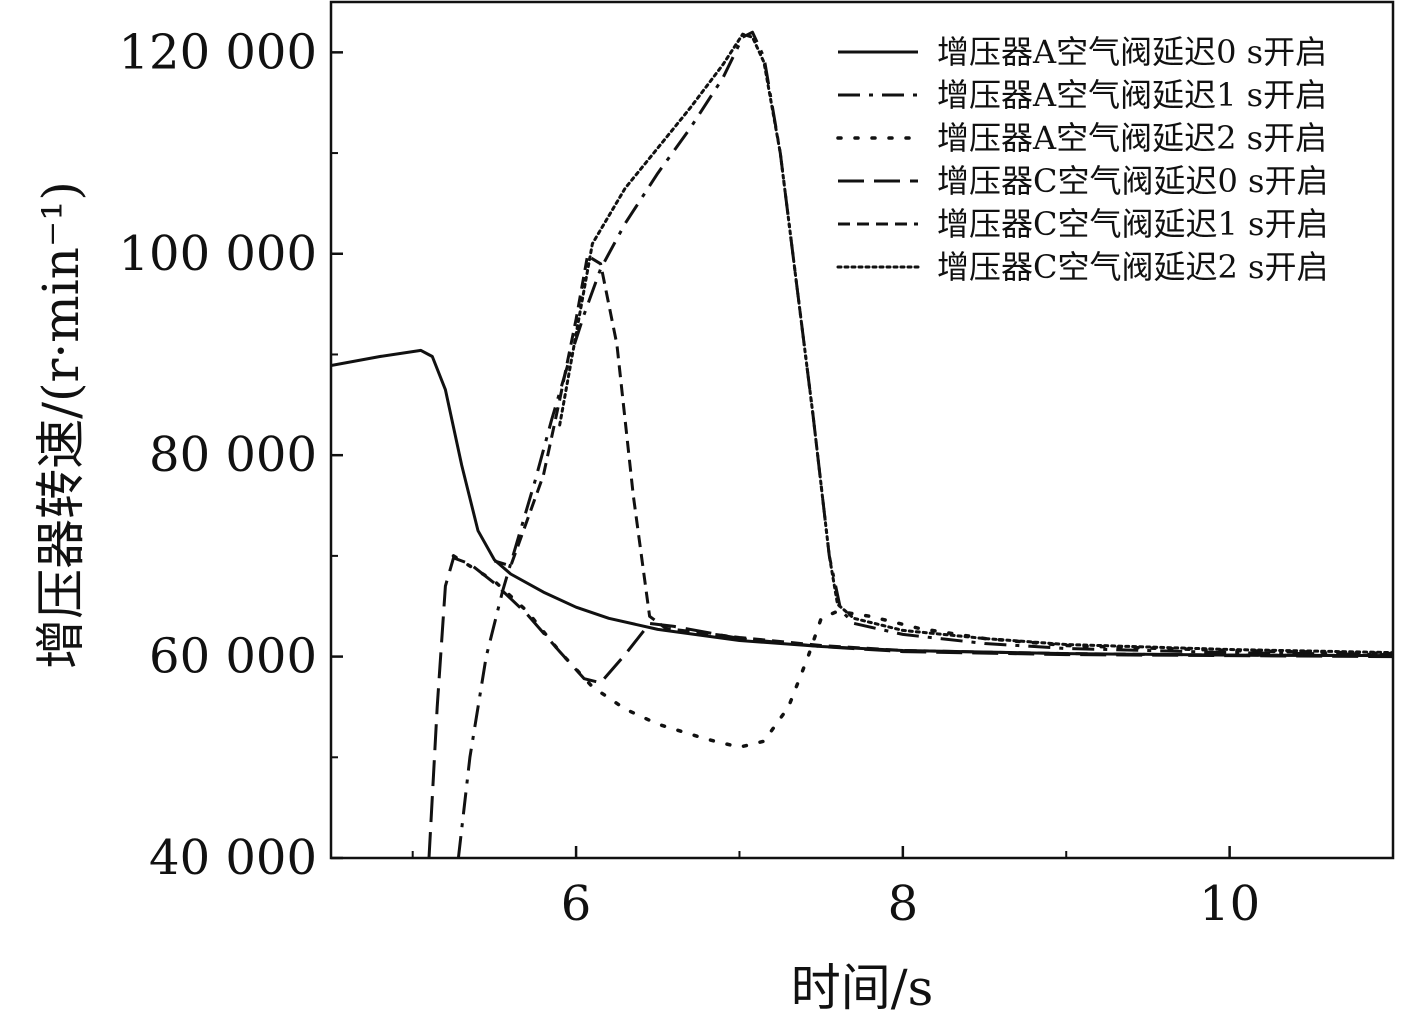 The width and height of the screenshot is (1417, 1025). I want to click on legend-label-1: 增压器A空气阀延迟0 s开启, so click(1132, 52).